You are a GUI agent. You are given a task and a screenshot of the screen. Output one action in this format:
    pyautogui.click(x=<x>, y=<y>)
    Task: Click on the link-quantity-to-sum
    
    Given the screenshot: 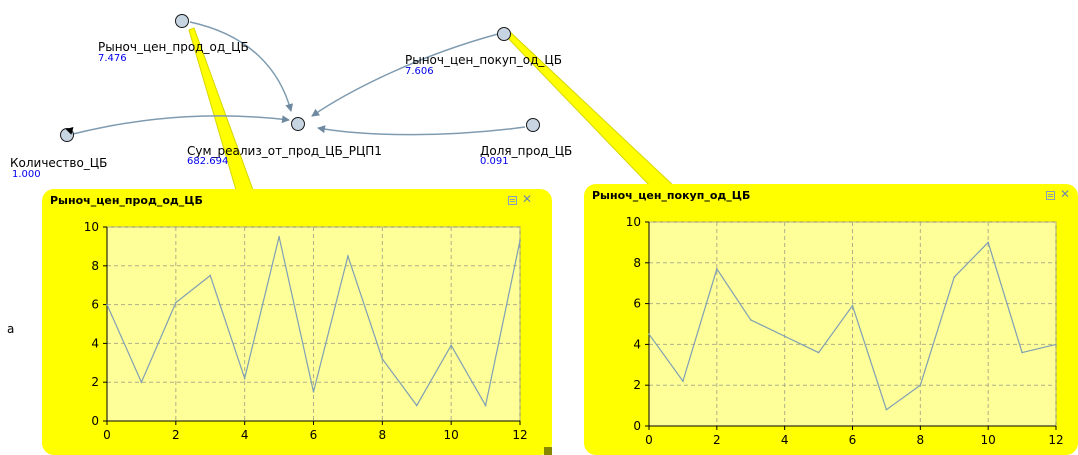 What is the action you would take?
    pyautogui.click(x=181, y=125)
    